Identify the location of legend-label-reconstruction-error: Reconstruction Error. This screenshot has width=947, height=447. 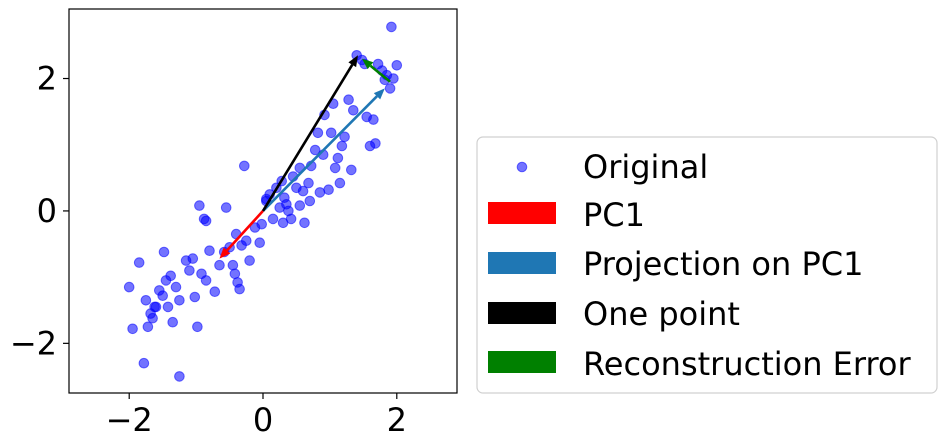
(747, 364).